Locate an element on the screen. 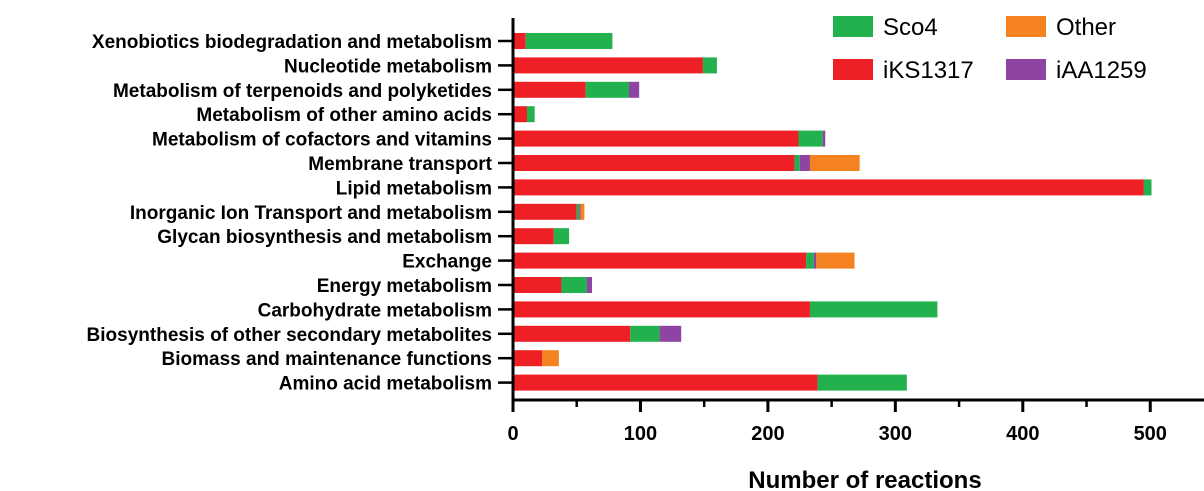  bar-sco4-inorganic-ion-transport-and-metabolism is located at coordinates (578, 211).